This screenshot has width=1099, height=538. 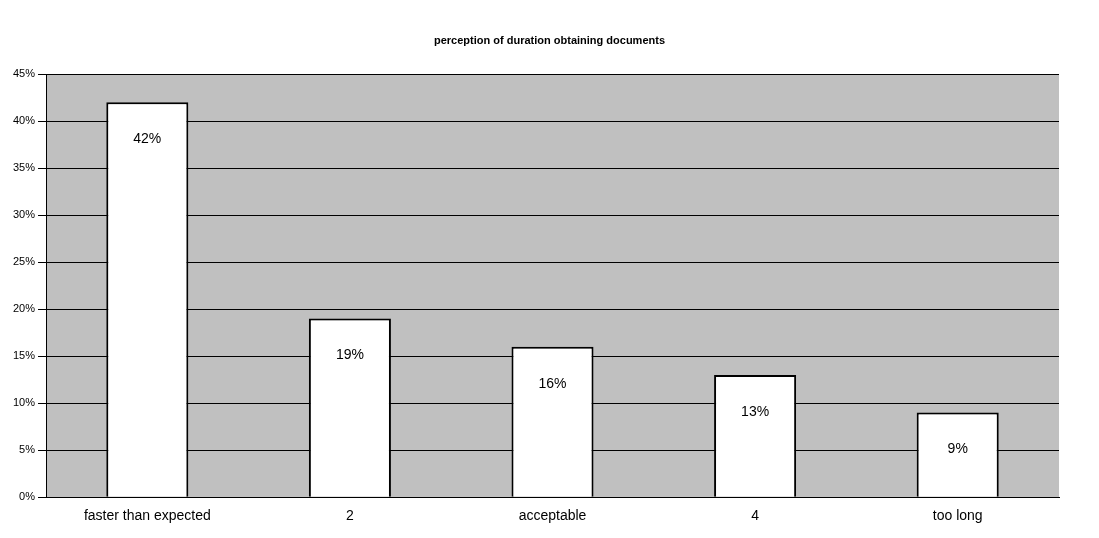 What do you see at coordinates (24, 120) in the screenshot?
I see `y-tick-label: 40%` at bounding box center [24, 120].